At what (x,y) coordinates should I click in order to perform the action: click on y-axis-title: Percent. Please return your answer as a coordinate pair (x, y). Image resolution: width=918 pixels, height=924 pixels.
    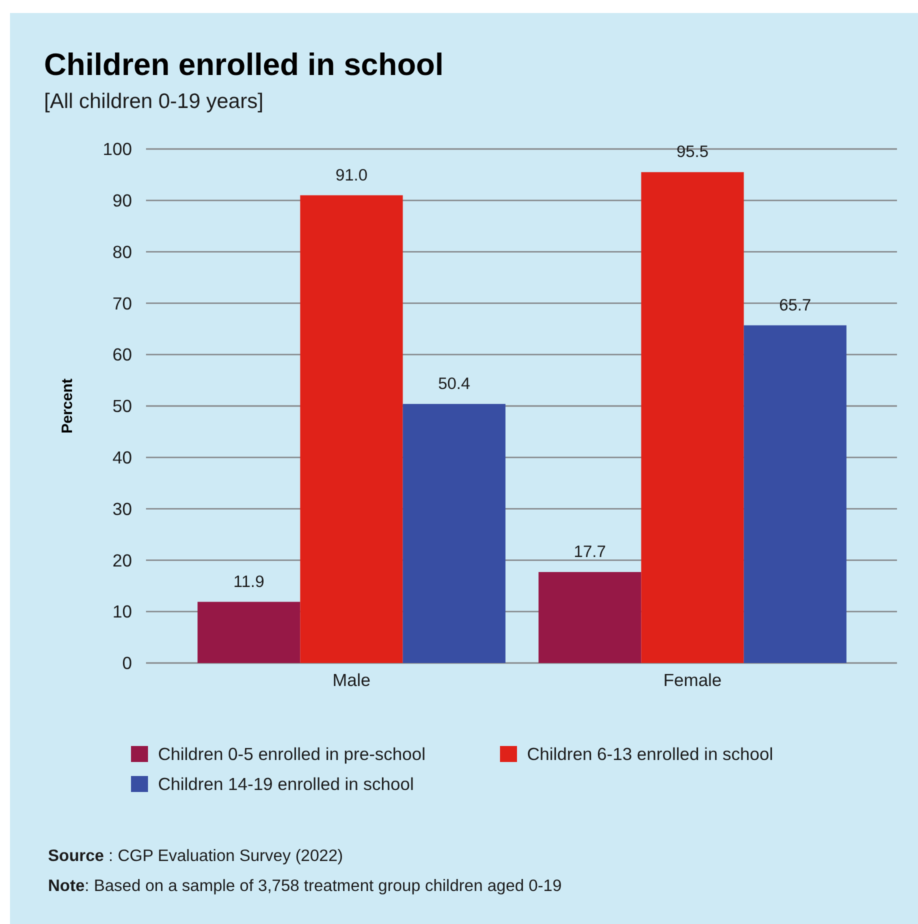
    Looking at the image, I should click on (67, 406).